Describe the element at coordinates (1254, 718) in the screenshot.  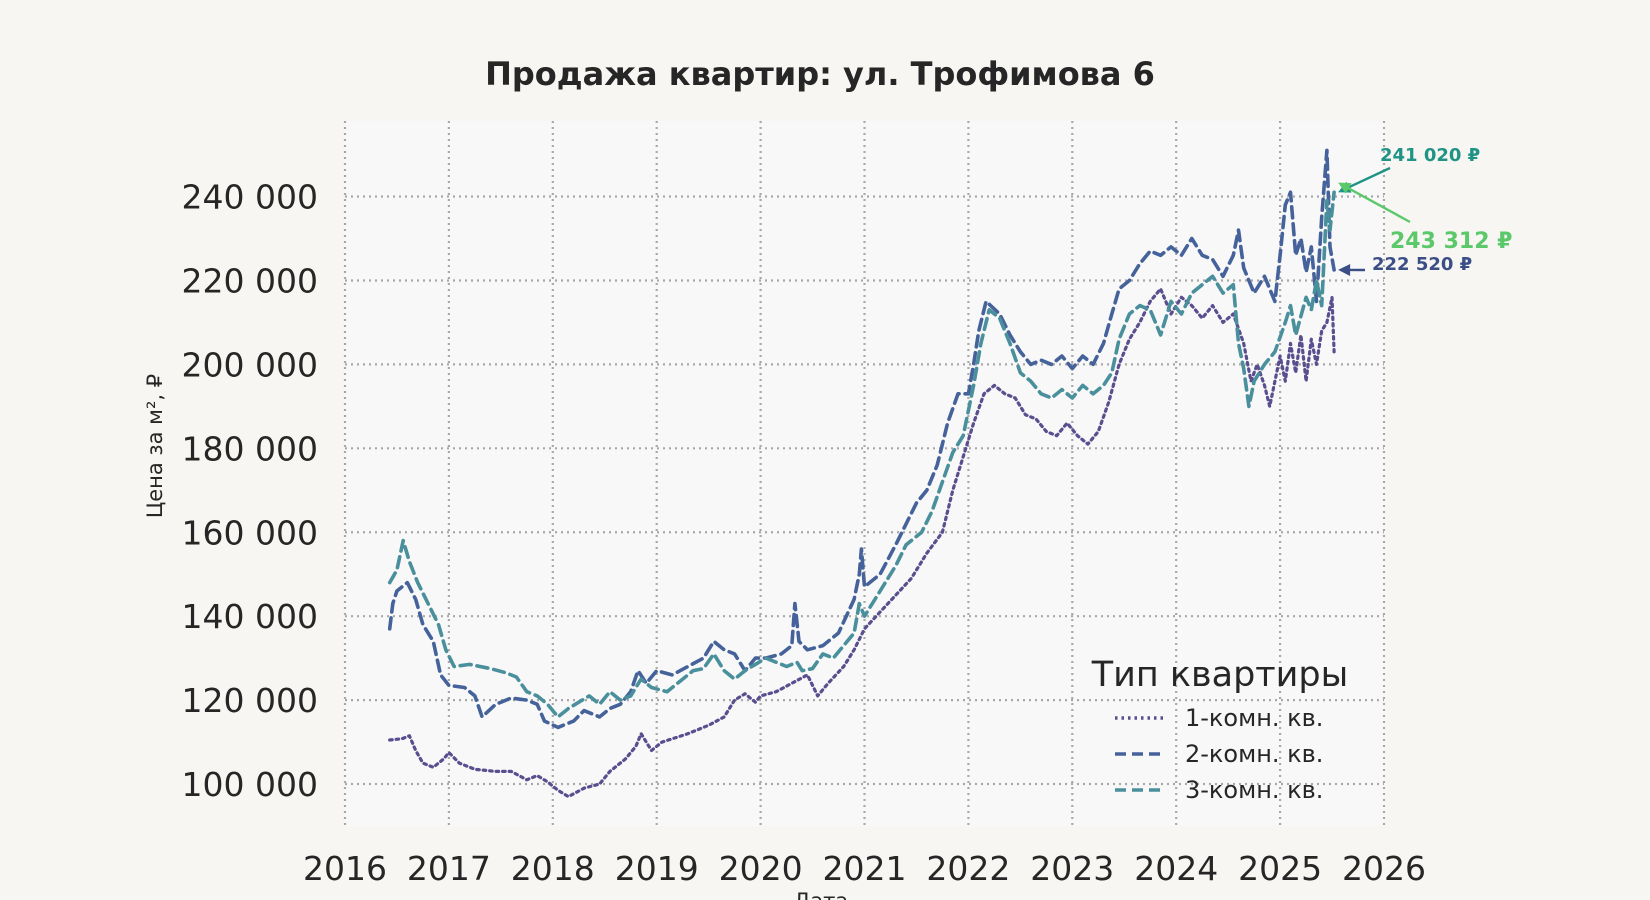
I see `legend-label-1: 1-комн. кв.` at that location.